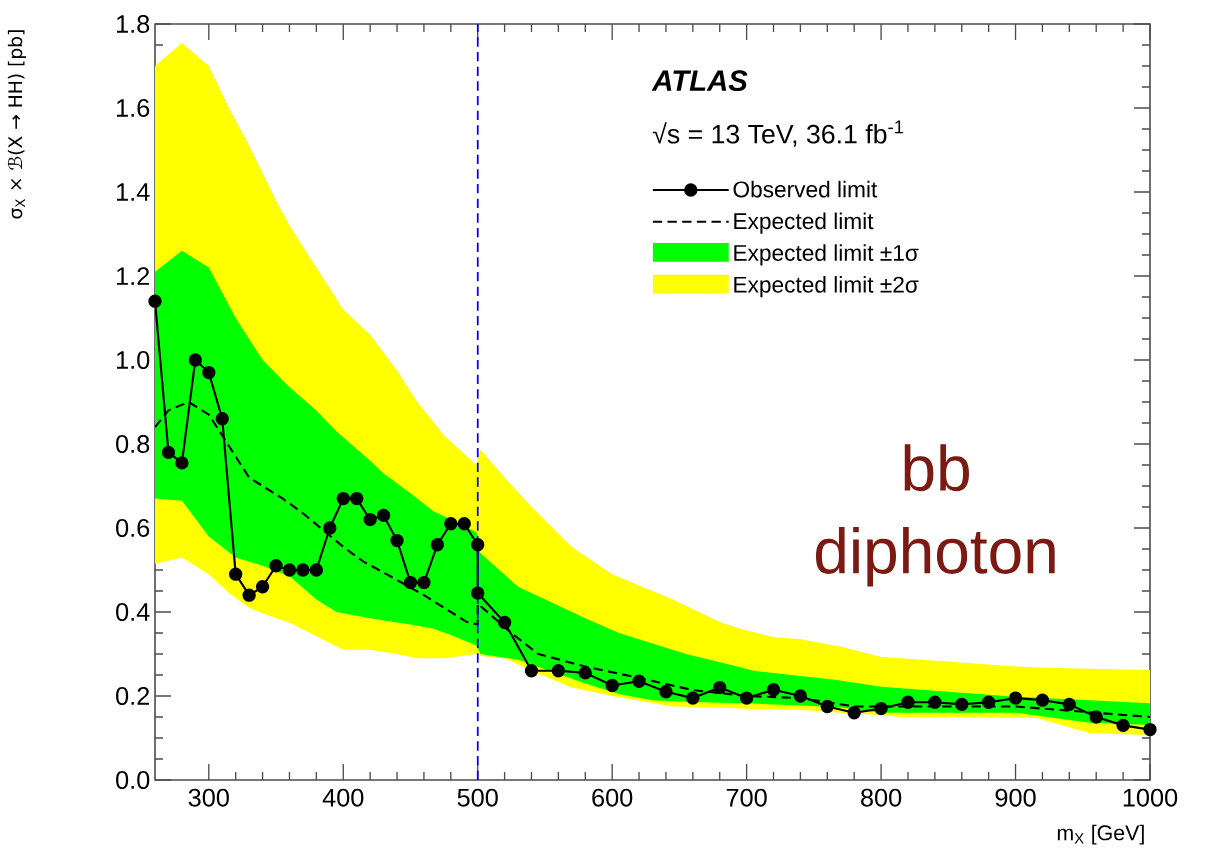 The height and width of the screenshot is (863, 1220). I want to click on y-tick-label: 1.6, so click(133, 108).